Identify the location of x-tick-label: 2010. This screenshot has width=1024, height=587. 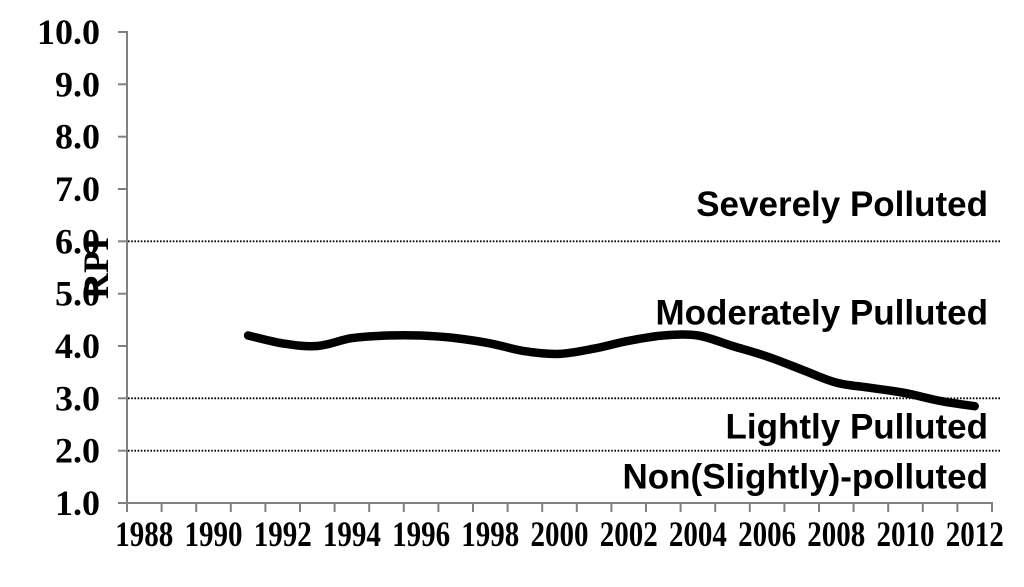
(906, 534).